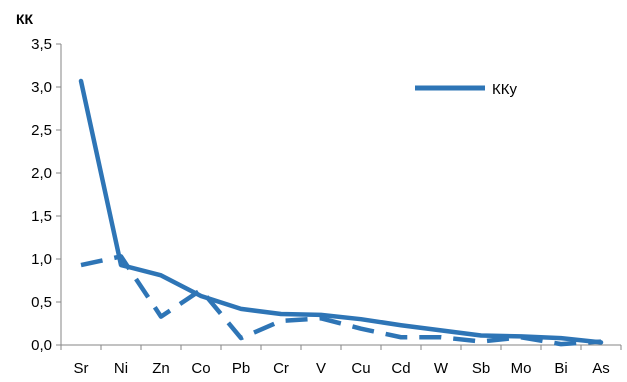 This screenshot has height=382, width=627. I want to click on x-tick-label: Cu, so click(360, 368).